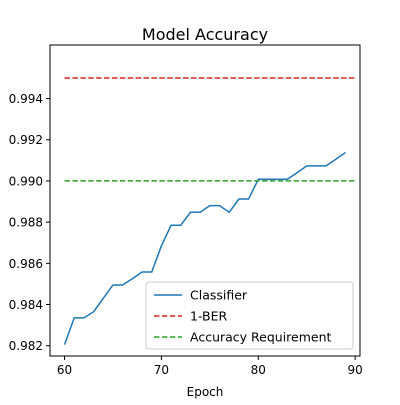  What do you see at coordinates (26, 223) in the screenshot?
I see `y-tick-label: 0.988` at bounding box center [26, 223].